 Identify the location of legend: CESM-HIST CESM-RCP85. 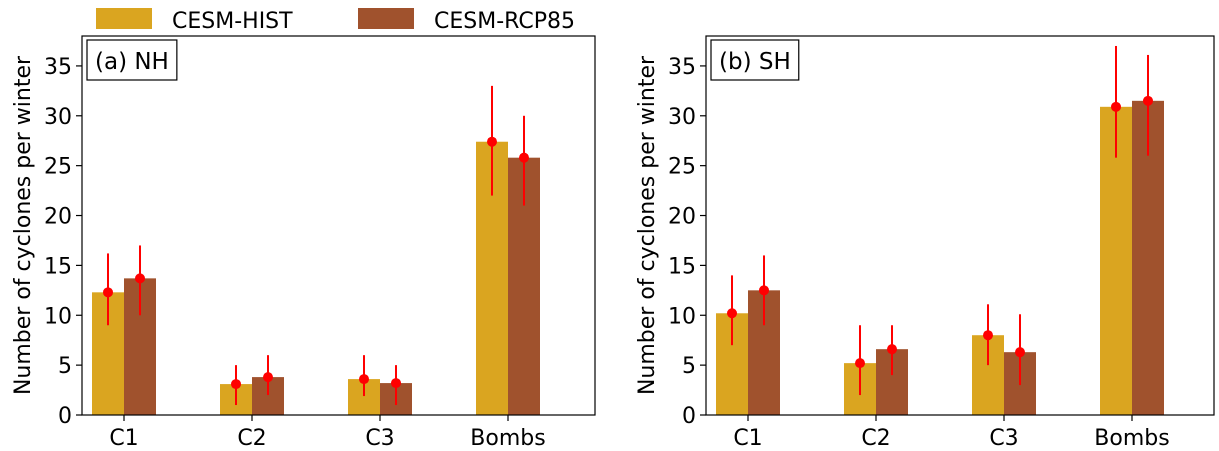
(335, 21).